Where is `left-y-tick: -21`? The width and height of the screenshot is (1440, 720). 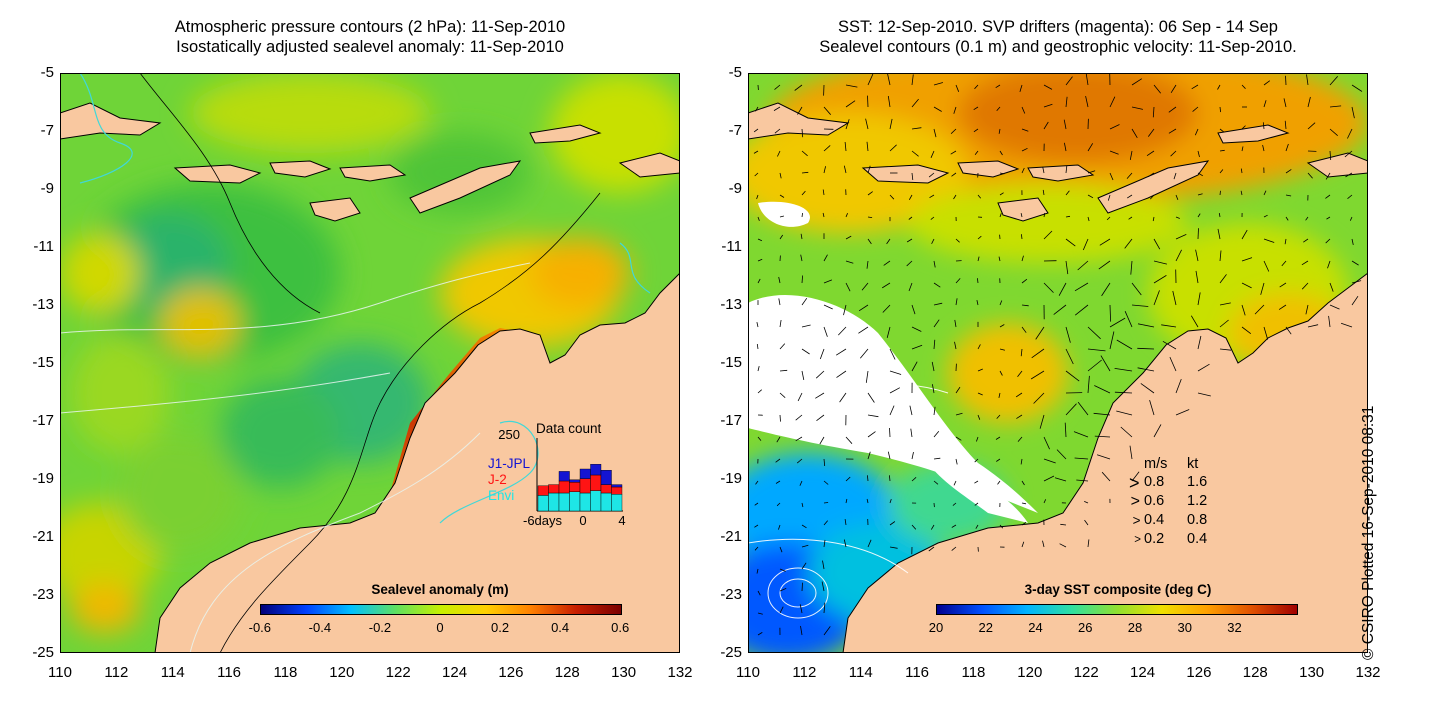
left-y-tick: -21 is located at coordinates (43, 536).